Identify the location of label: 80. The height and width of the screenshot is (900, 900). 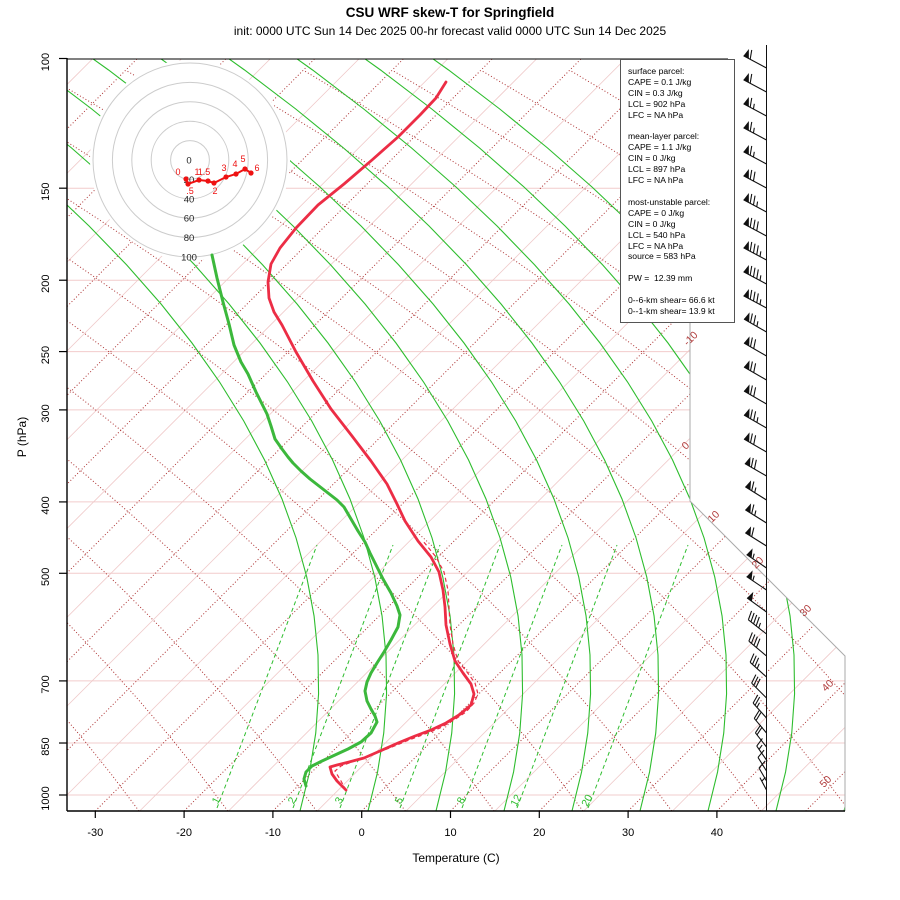
(189, 238).